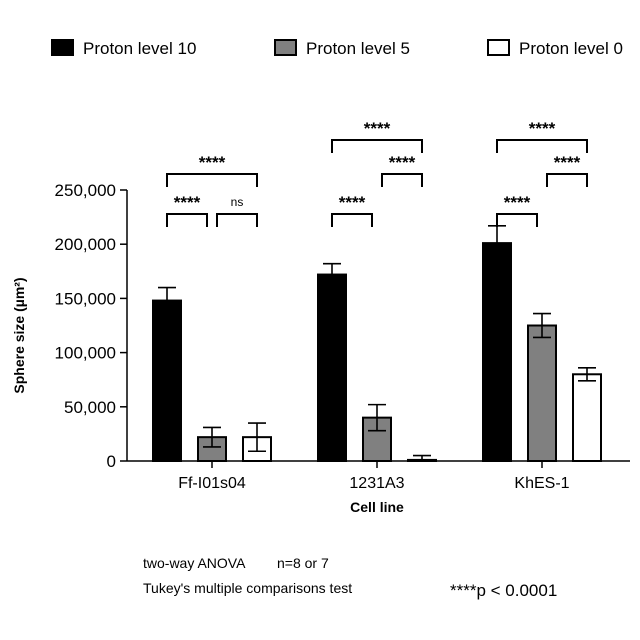  I want to click on y-axis-title: Sphere size (µm²), so click(19, 335).